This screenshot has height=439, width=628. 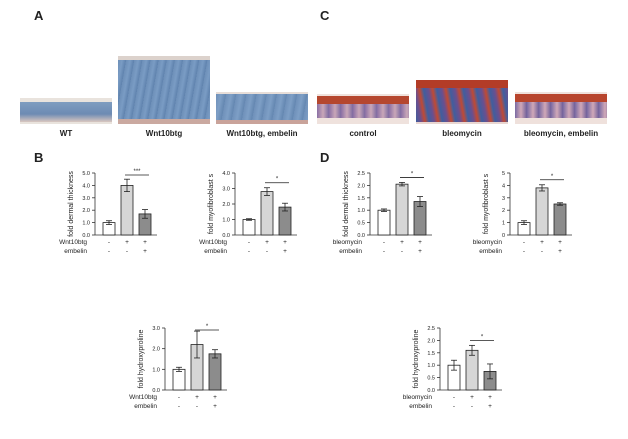 What do you see at coordinates (561, 133) in the screenshot?
I see `micrograph-caption: bleomycin, embelin` at bounding box center [561, 133].